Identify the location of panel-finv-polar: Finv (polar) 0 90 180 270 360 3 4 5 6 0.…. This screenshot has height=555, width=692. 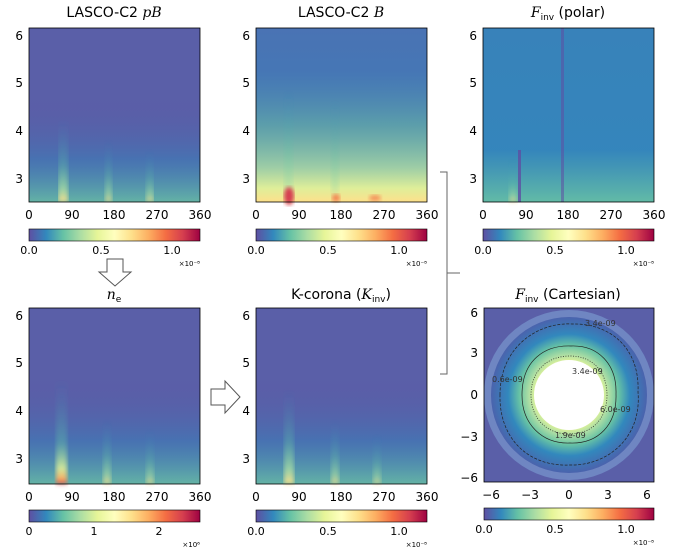
(567, 136).